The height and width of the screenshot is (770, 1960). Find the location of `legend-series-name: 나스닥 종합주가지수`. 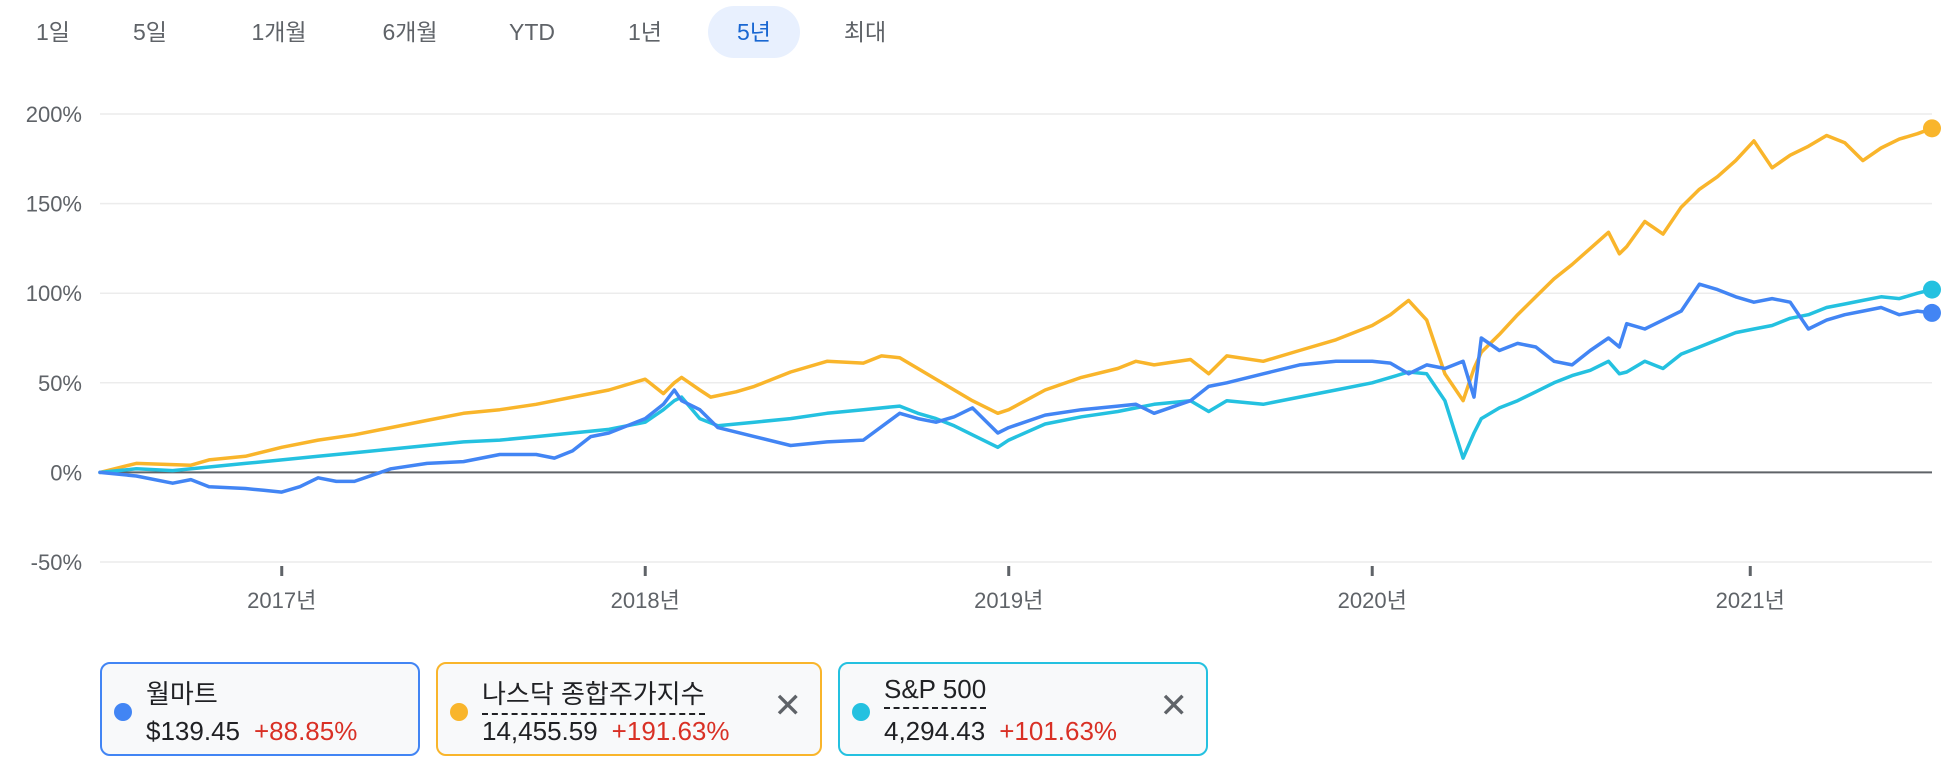

legend-series-name: 나스닥 종합주가지수 is located at coordinates (593, 694).